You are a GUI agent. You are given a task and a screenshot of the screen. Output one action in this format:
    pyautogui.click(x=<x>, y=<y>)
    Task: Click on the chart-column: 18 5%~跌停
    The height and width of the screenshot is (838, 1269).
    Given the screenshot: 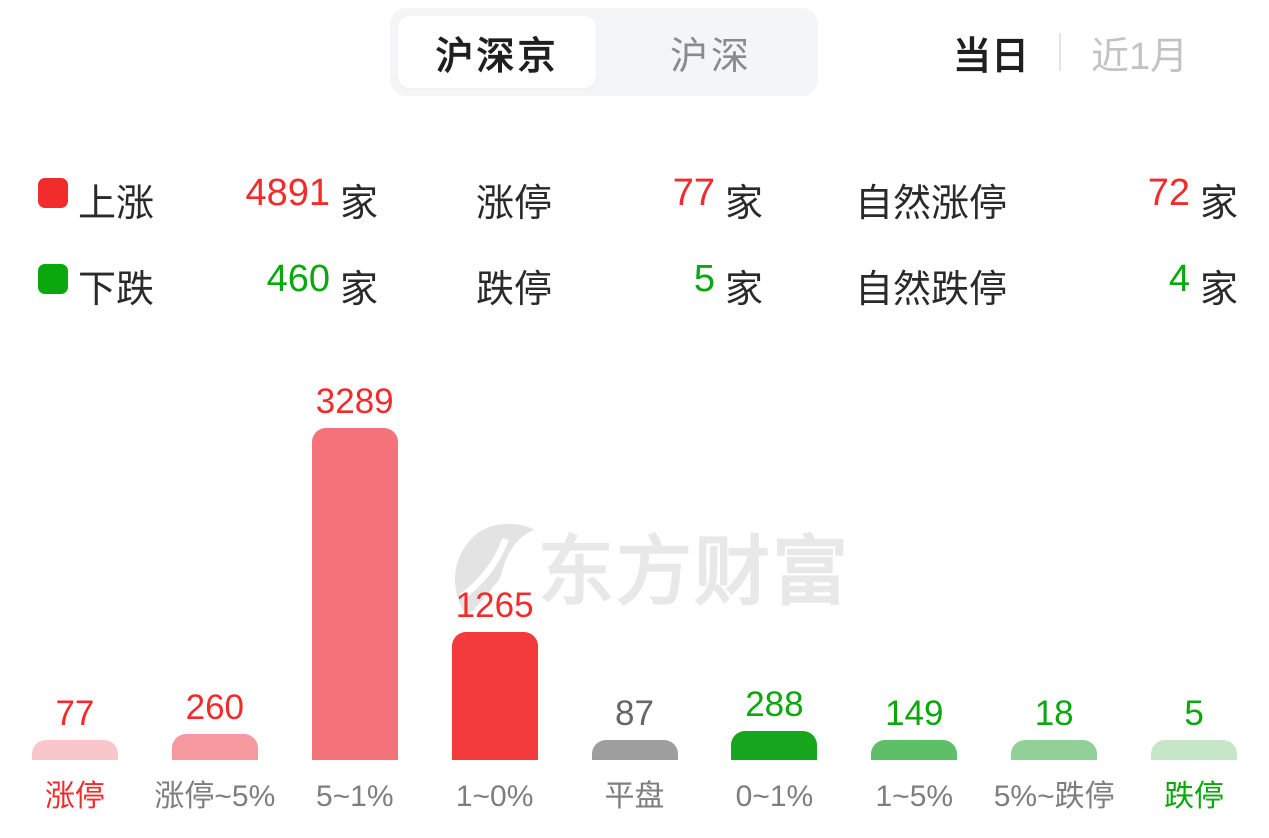 What is the action you would take?
    pyautogui.click(x=1054, y=594)
    